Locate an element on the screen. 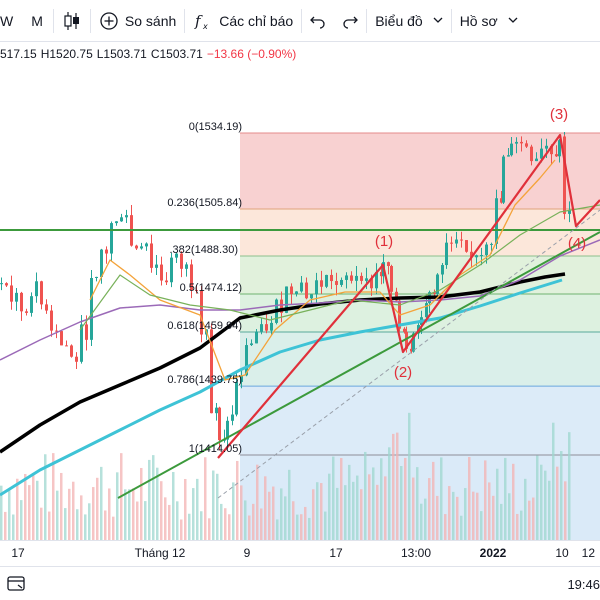 The width and height of the screenshot is (600, 600). profile-dropdown: Hồ sơ is located at coordinates (489, 21).